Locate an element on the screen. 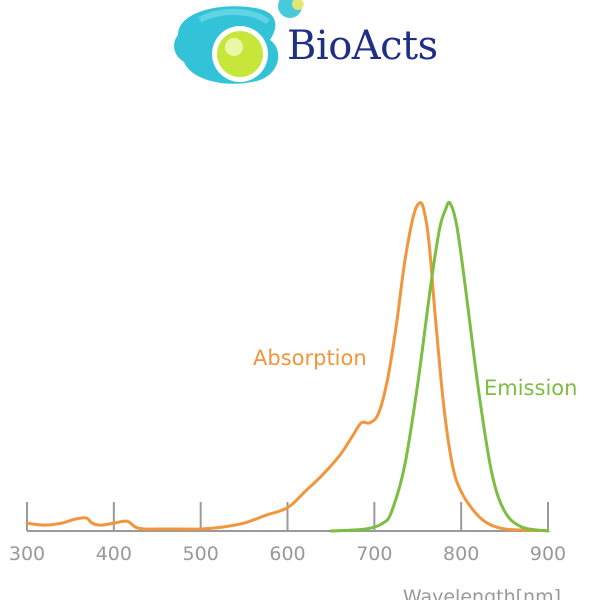 Image resolution: width=600 pixels, height=600 pixels. bioacts-logo is located at coordinates (239, 42).